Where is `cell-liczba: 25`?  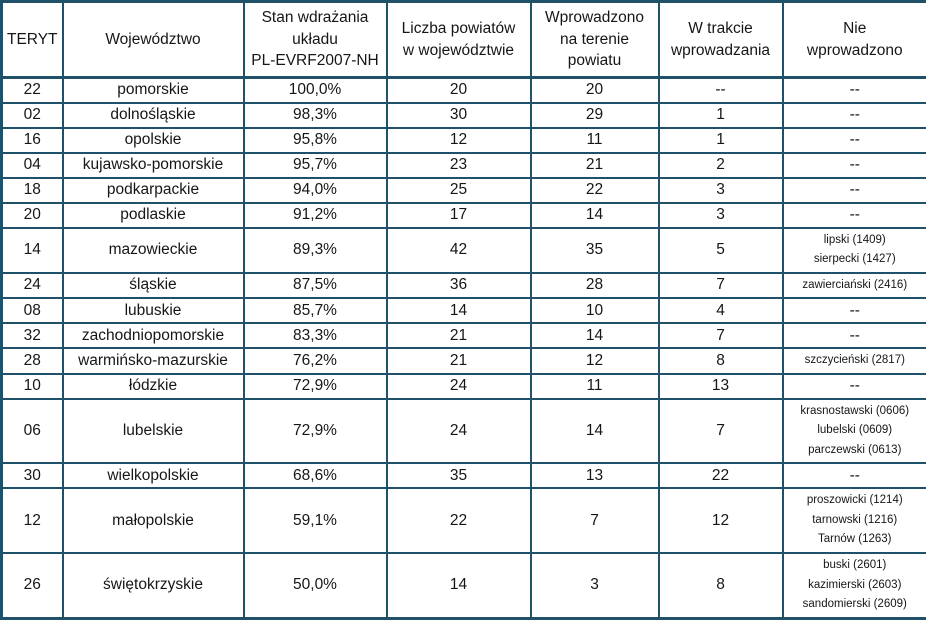
cell-liczba: 25 is located at coordinates (459, 190).